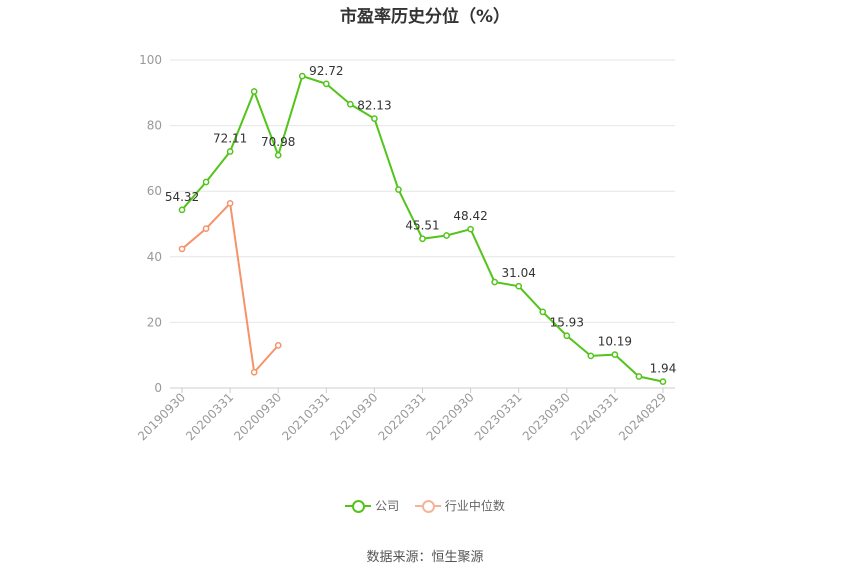  What do you see at coordinates (546, 416) in the screenshot?
I see `x-tick-label: 20230930` at bounding box center [546, 416].